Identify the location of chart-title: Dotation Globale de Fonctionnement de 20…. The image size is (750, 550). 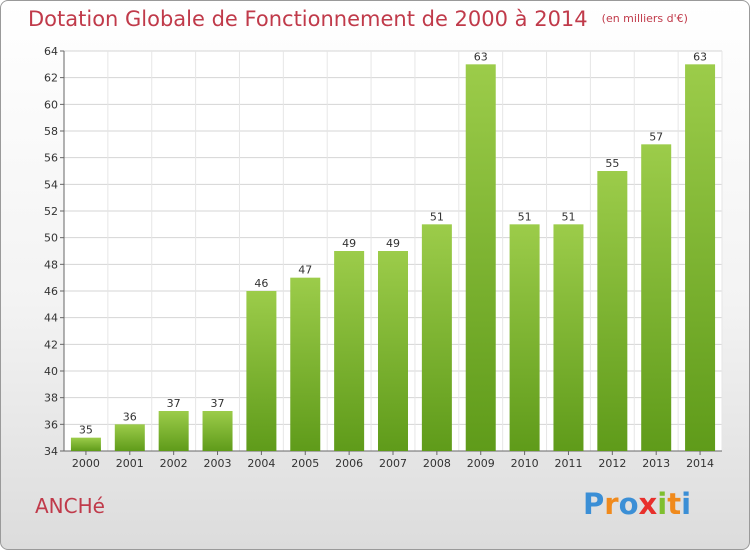
(358, 19).